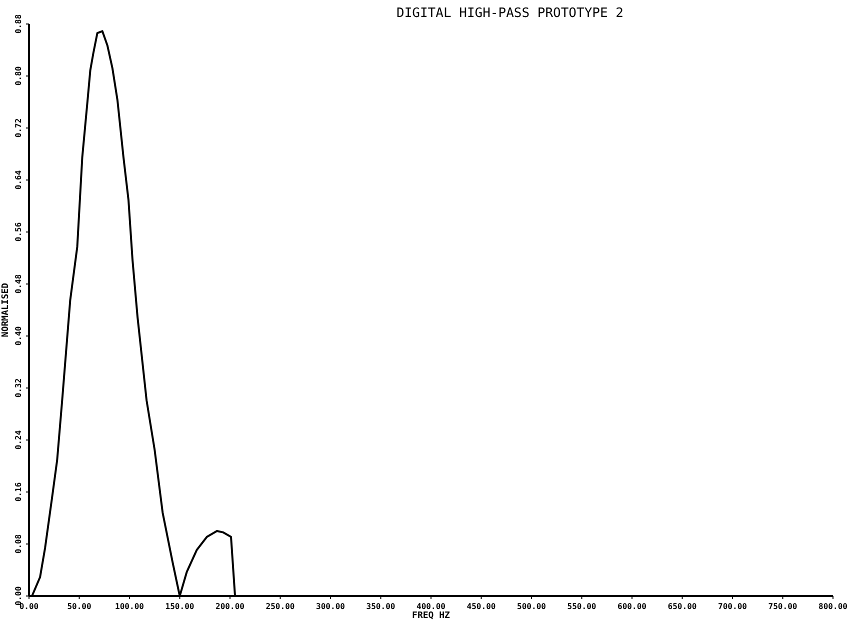  Describe the element at coordinates (18, 76) in the screenshot. I see `y-tick-label: 0.80` at that location.